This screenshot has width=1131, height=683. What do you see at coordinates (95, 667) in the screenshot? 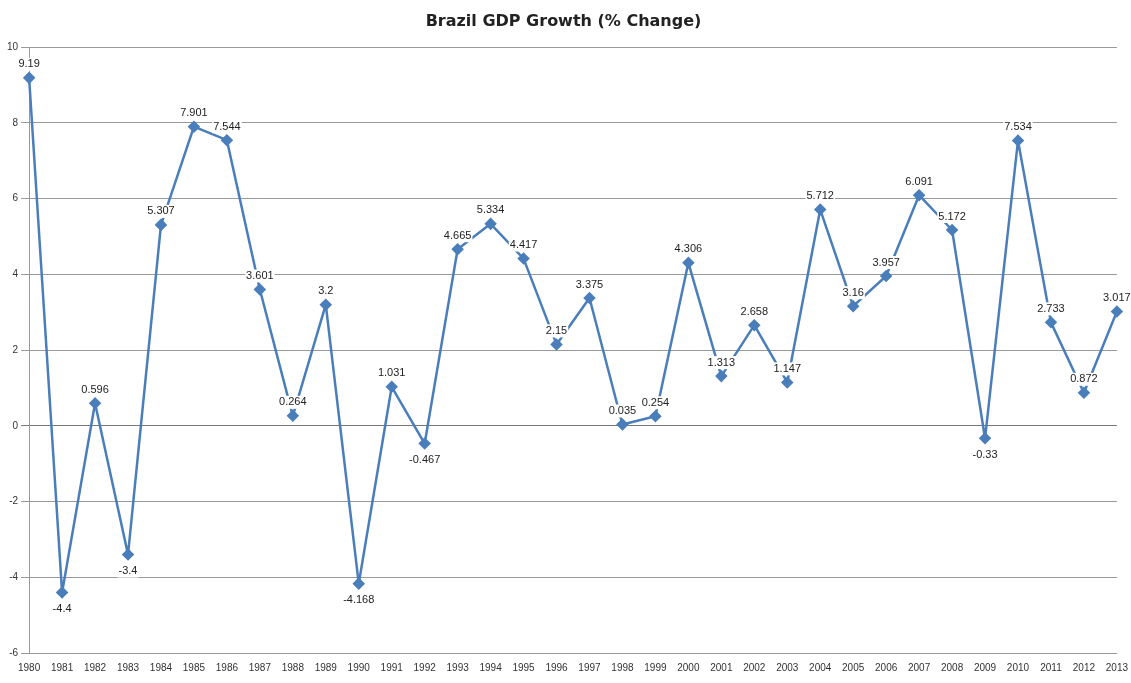
I see `x-tick-label: 1982` at bounding box center [95, 667].